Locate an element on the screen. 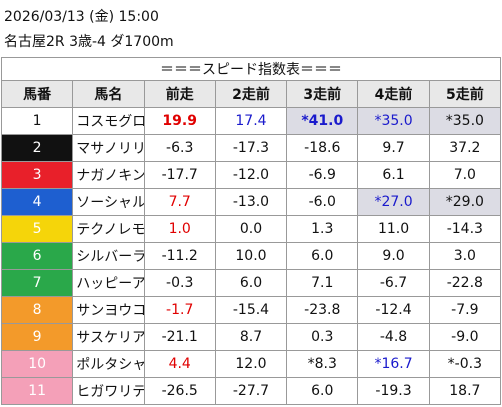 This screenshot has width=502, height=407. speed-index: -23.8 is located at coordinates (322, 310).